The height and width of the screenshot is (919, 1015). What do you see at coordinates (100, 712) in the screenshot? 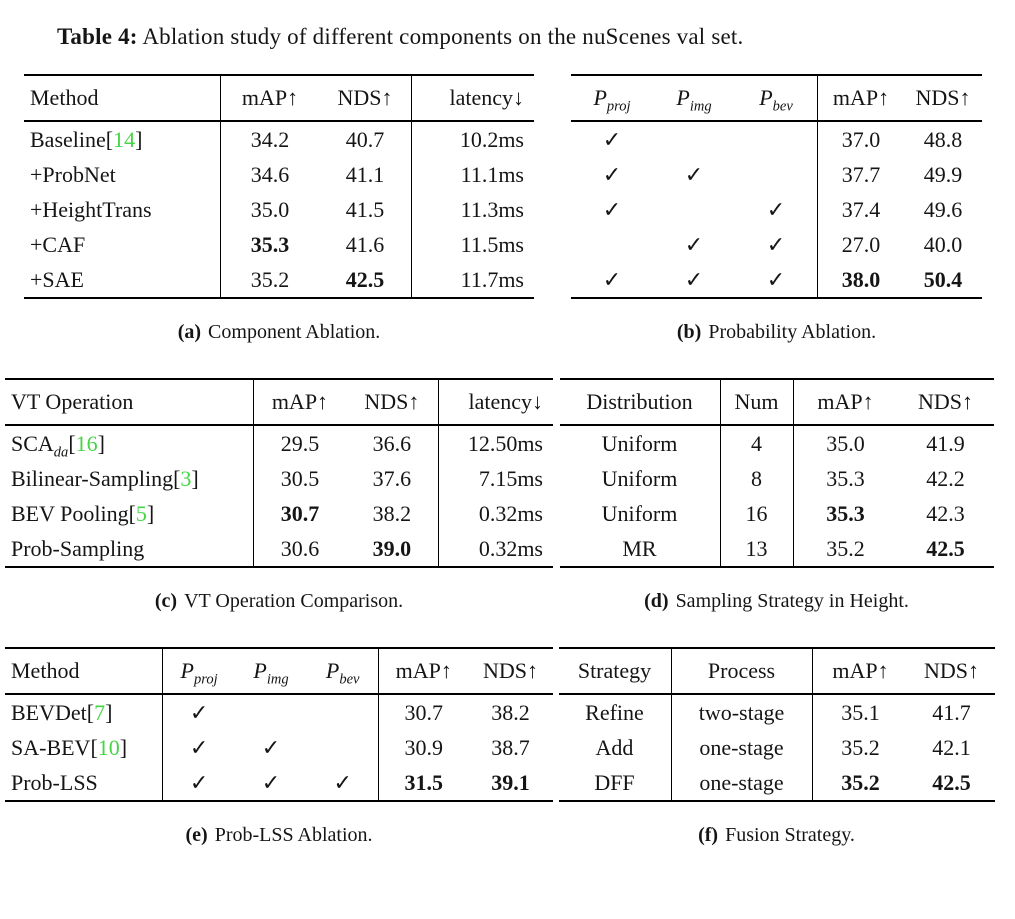
I see `citation-link: 7` at bounding box center [100, 712].